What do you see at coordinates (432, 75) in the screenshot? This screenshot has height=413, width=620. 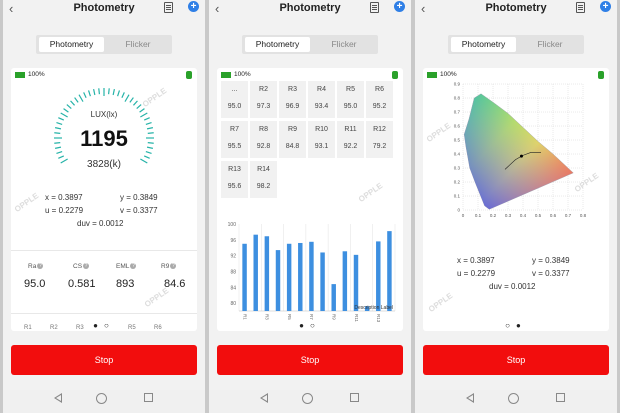 I see `battery-icon` at bounding box center [432, 75].